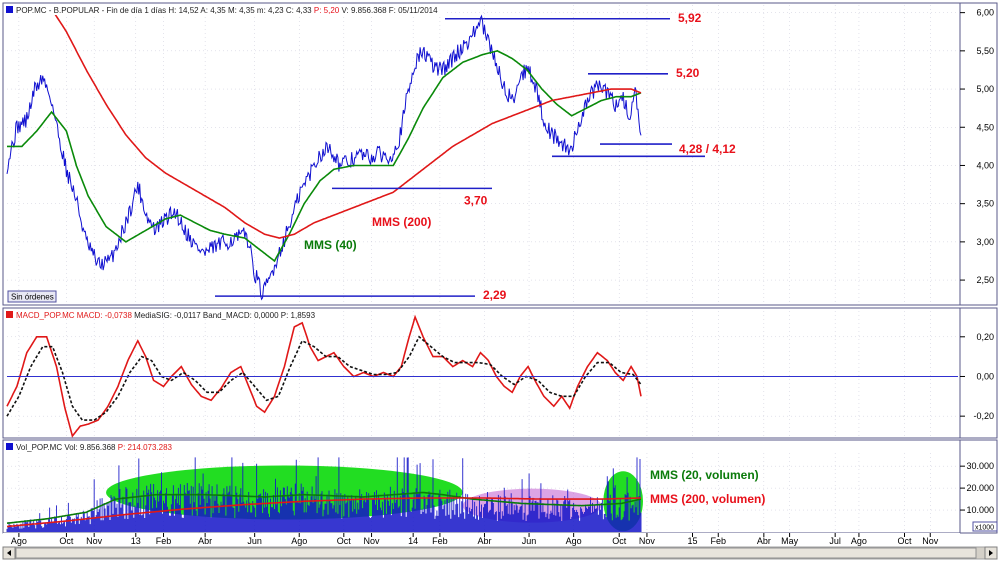 The height and width of the screenshot is (567, 1000). Describe the element at coordinates (983, 416) in the screenshot. I see `macd-tick-label: -0,20` at that location.